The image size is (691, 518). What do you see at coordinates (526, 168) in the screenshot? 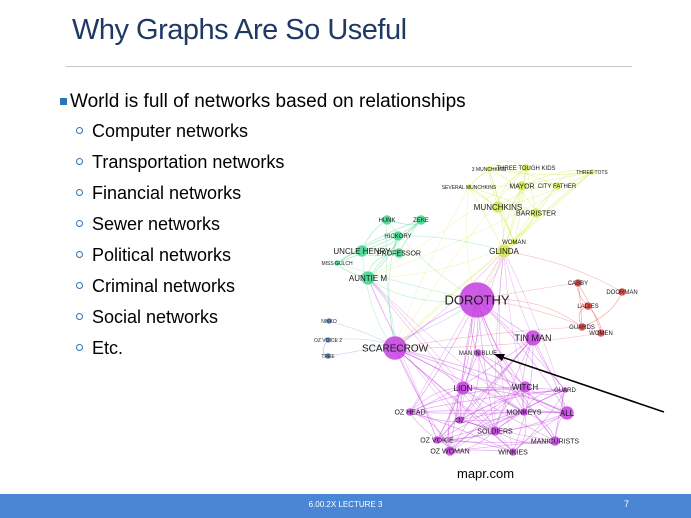
I see `graph-node: THREE TOUGH KIDS` at bounding box center [526, 168].